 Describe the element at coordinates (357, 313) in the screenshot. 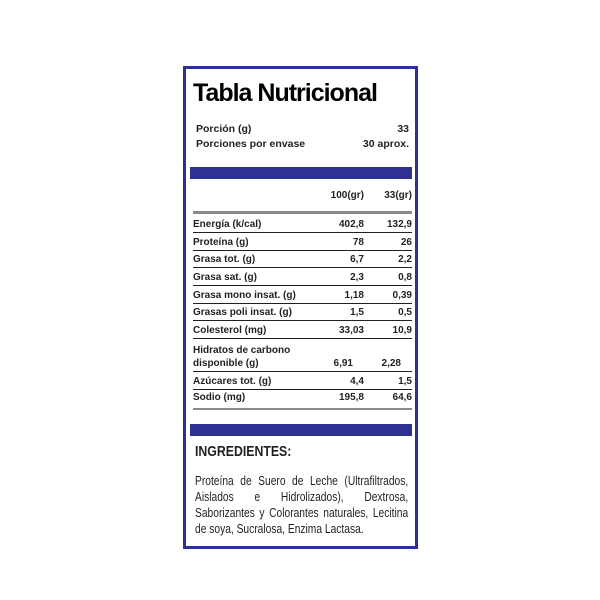

I see `value-per-100g: 1,5` at that location.